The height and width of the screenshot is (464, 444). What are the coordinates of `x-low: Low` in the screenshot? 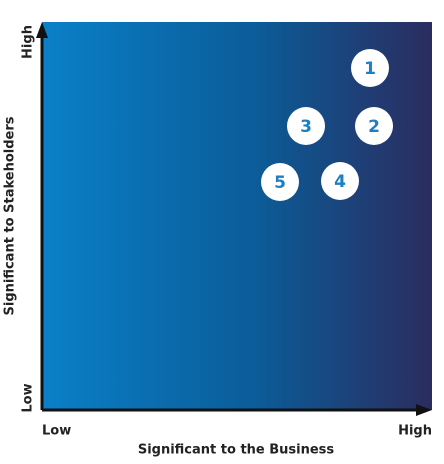 It's located at (56, 431).